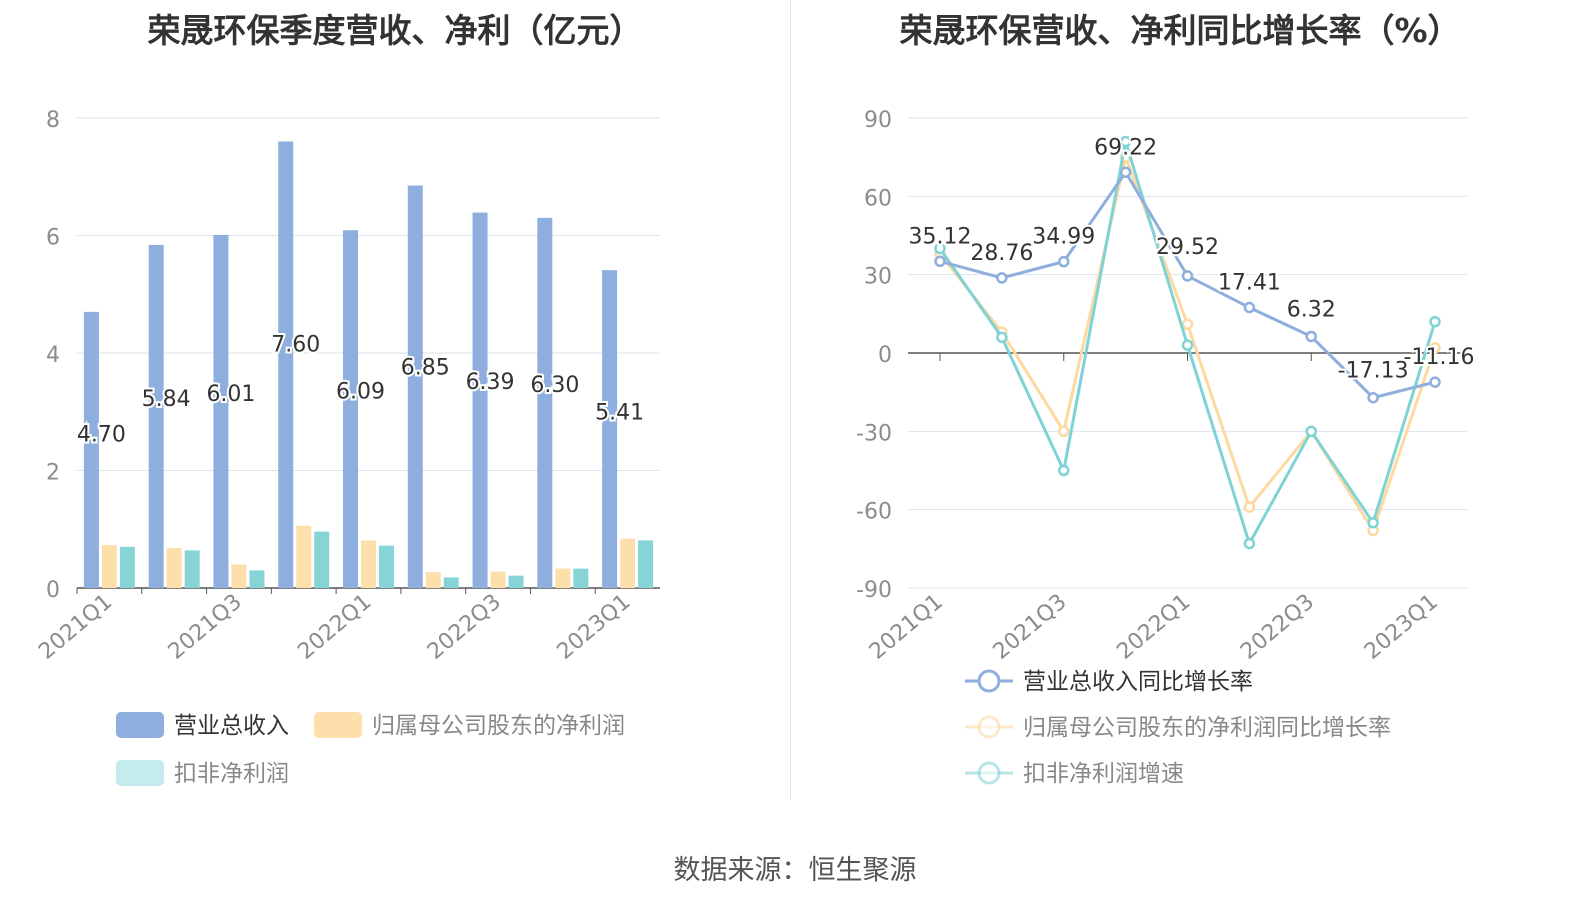  What do you see at coordinates (1249, 283) in the screenshot?
I see `growth-data-label: 17.41` at bounding box center [1249, 283].